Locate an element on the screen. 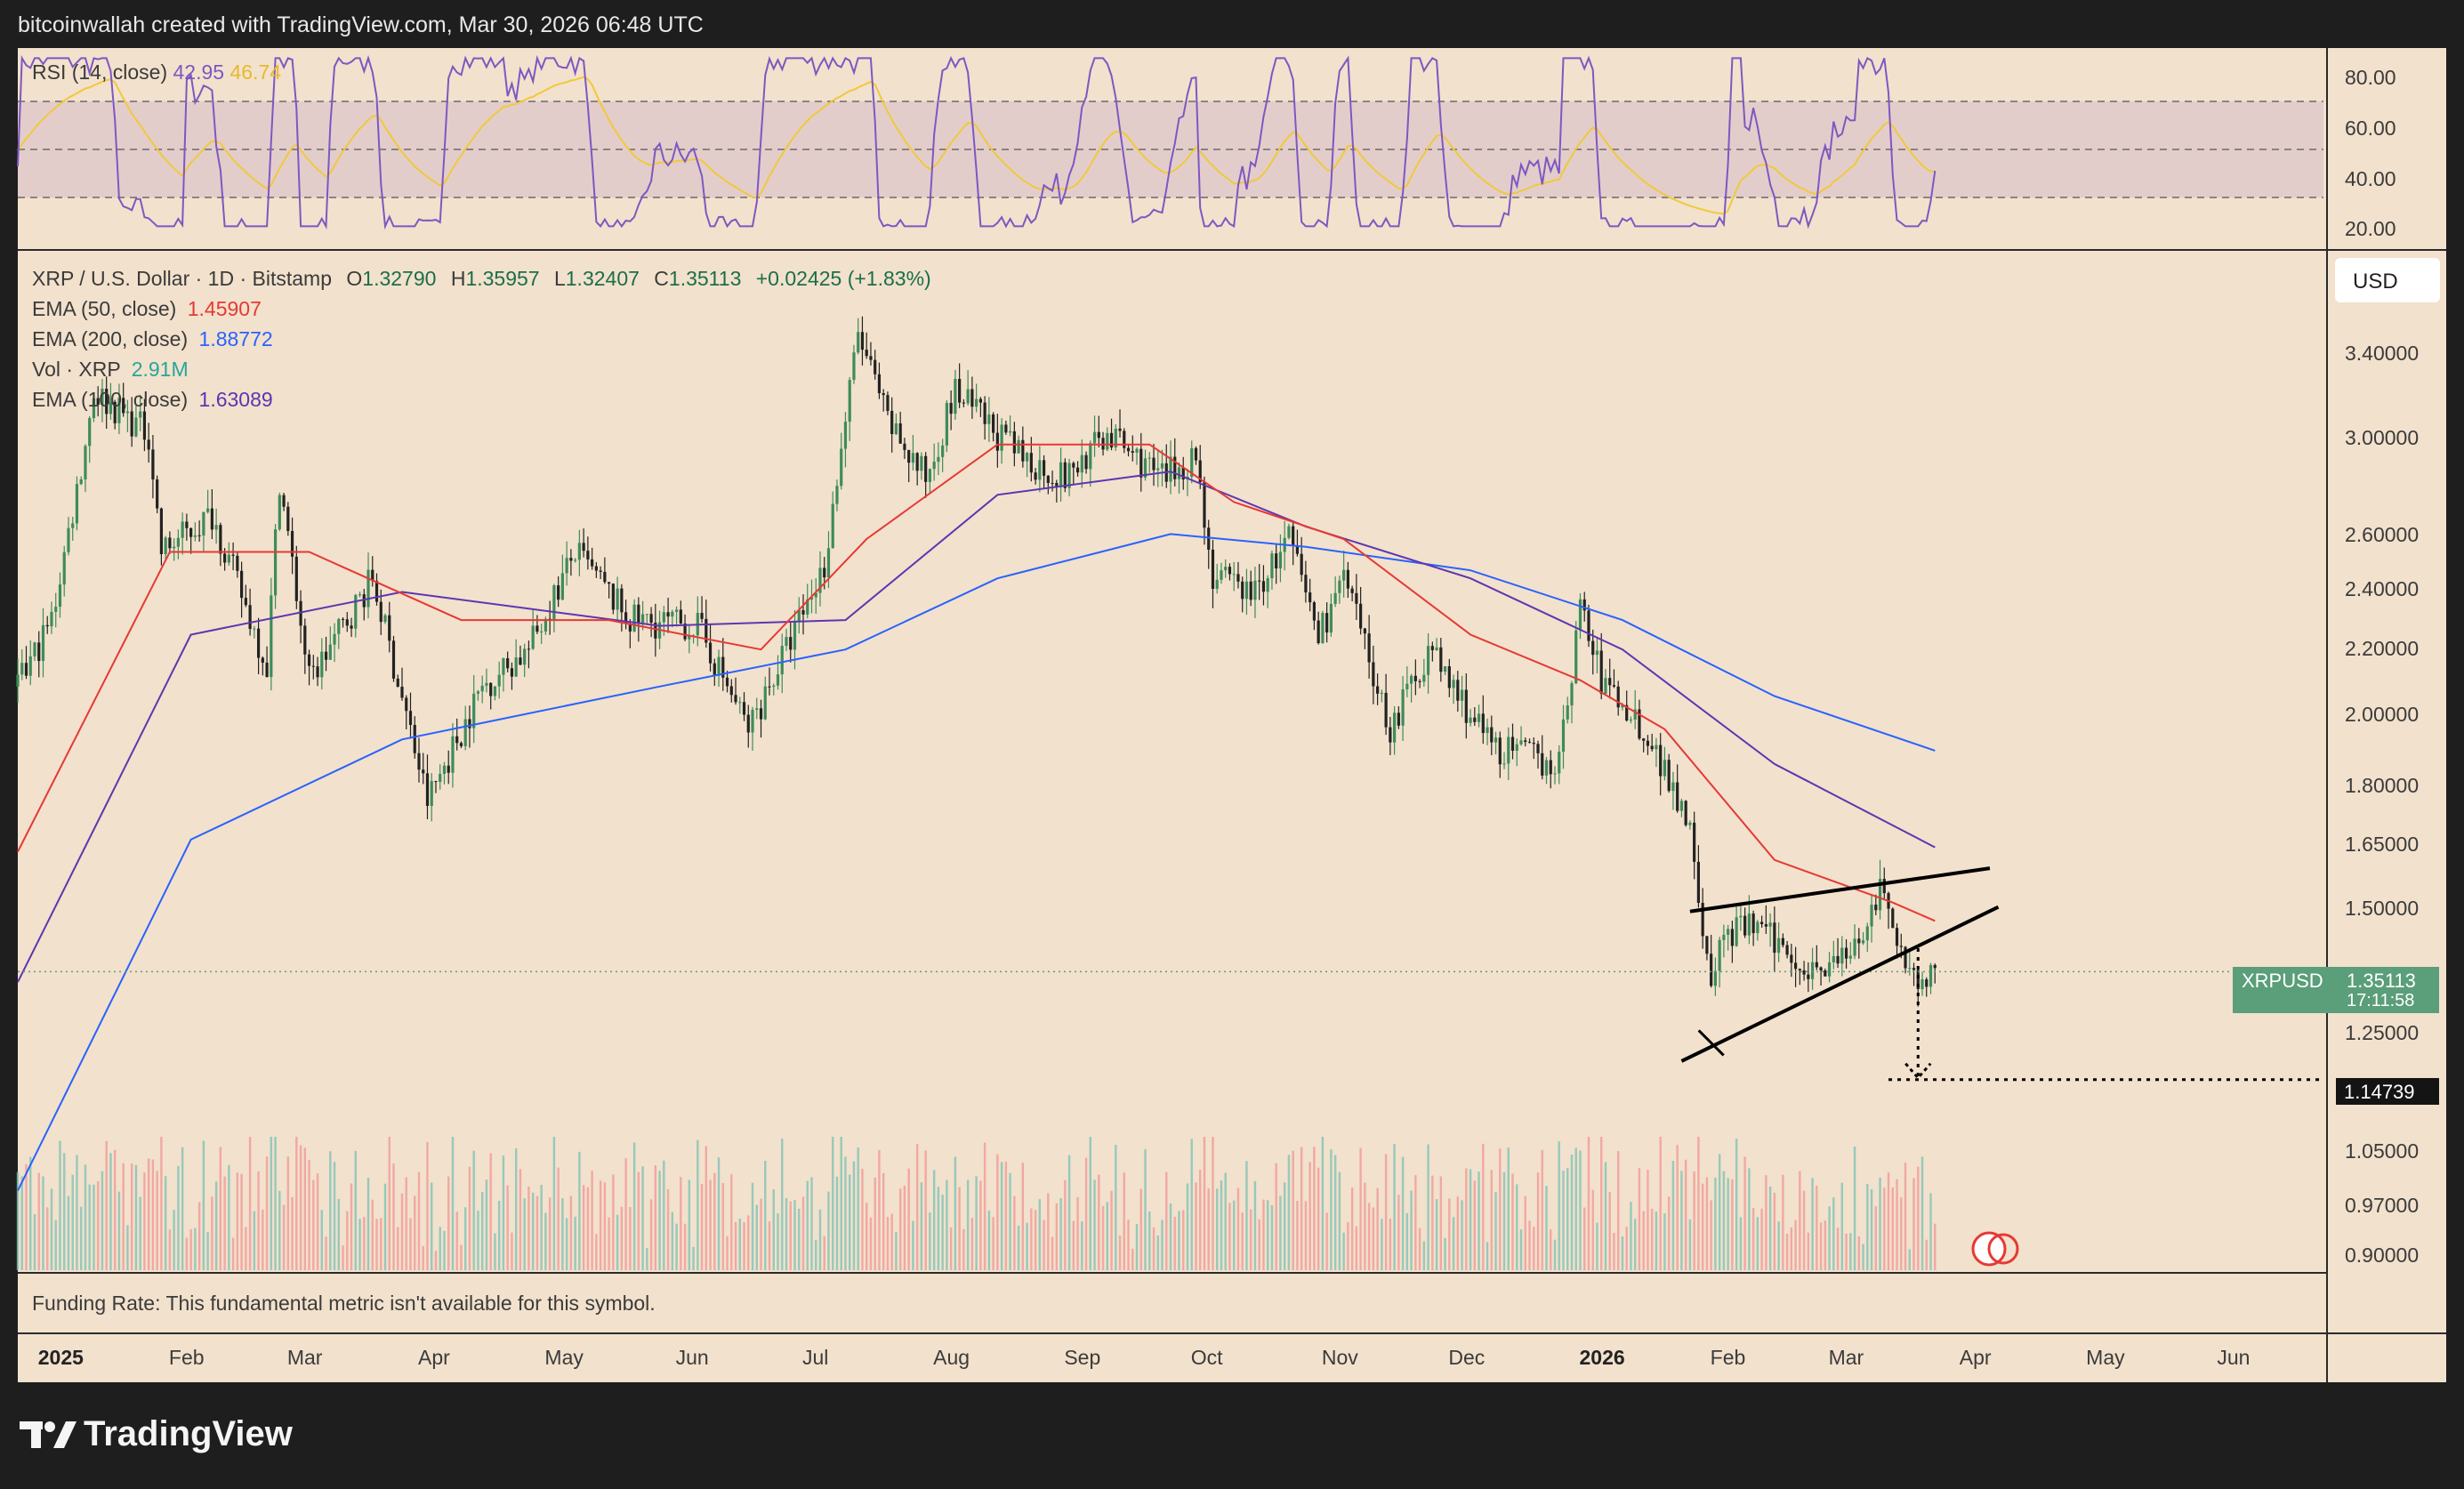  ema50-value: 1.45907 is located at coordinates (225, 308).